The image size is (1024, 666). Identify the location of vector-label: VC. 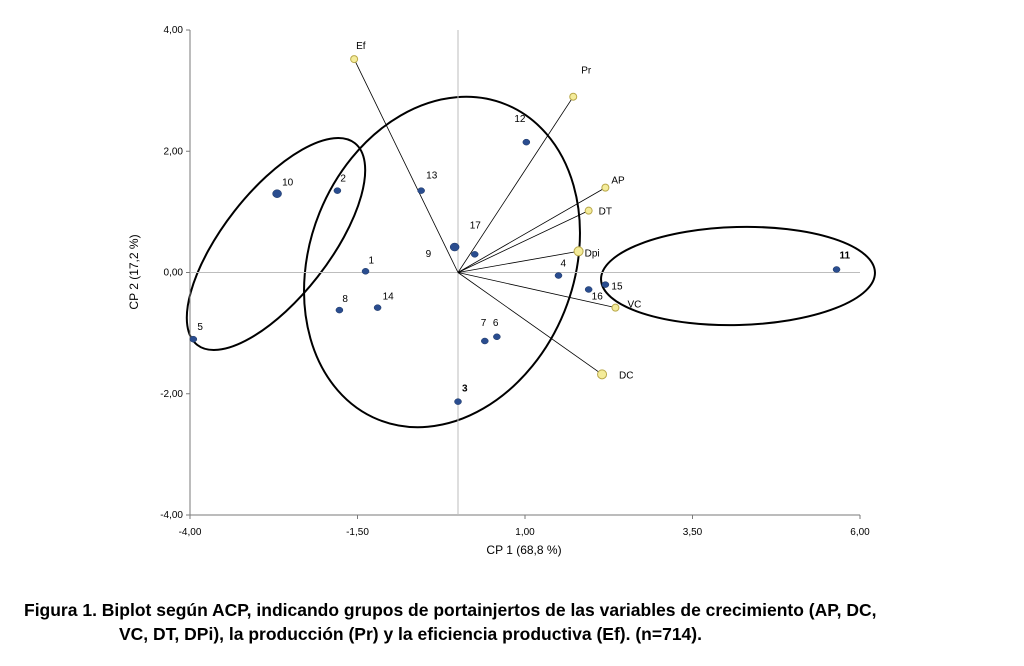
(634, 305).